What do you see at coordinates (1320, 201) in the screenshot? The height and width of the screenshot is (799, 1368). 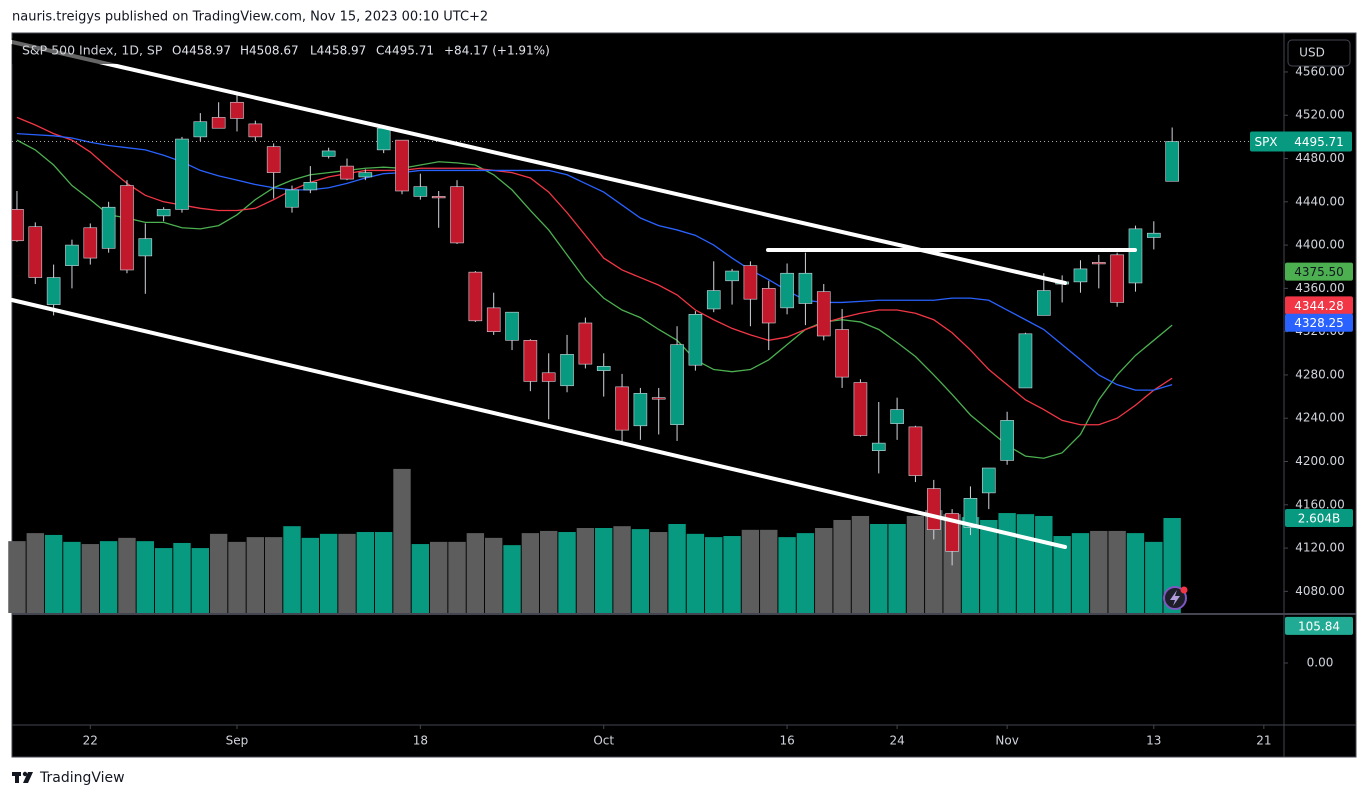 I see `y-tick-label: 4440.00` at bounding box center [1320, 201].